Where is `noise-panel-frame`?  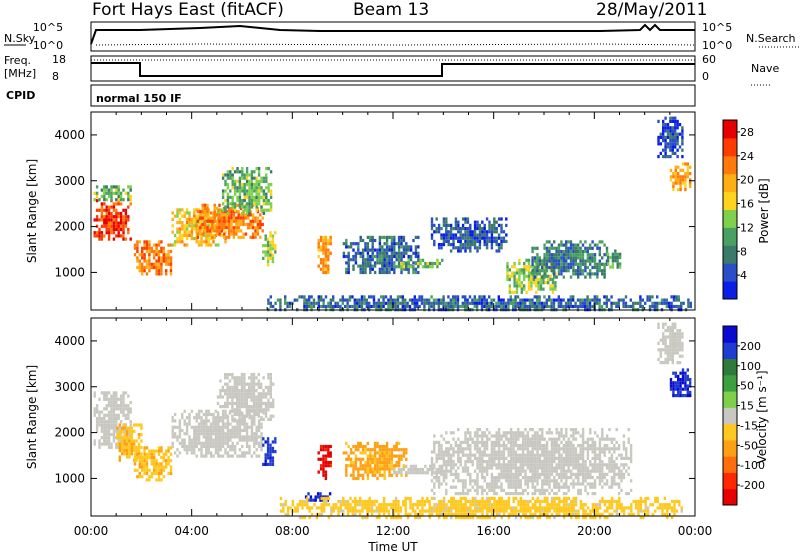
noise-panel-frame is located at coordinates (393, 36).